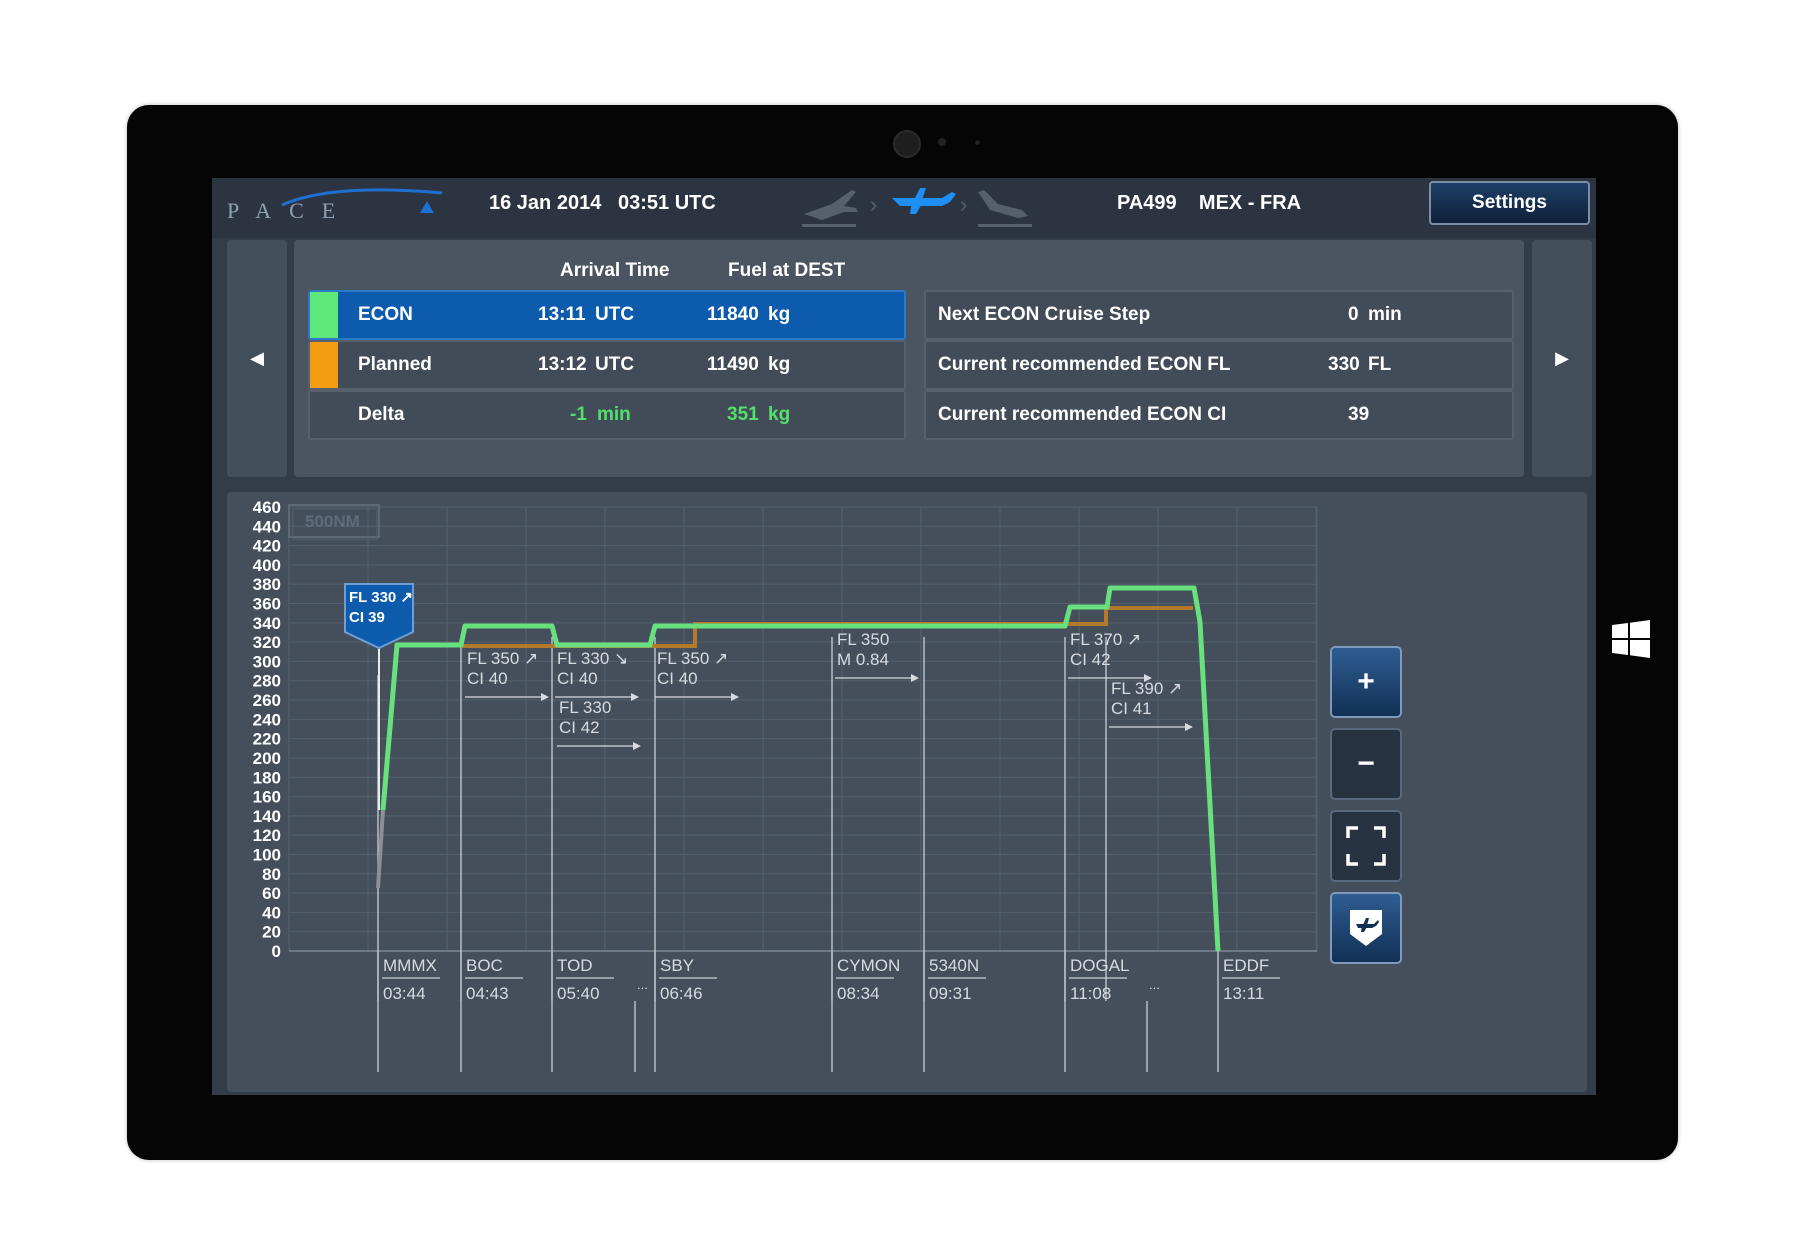 The image size is (1800, 1250). Describe the element at coordinates (1385, 314) in the screenshot. I see `rec-unit: min` at that location.